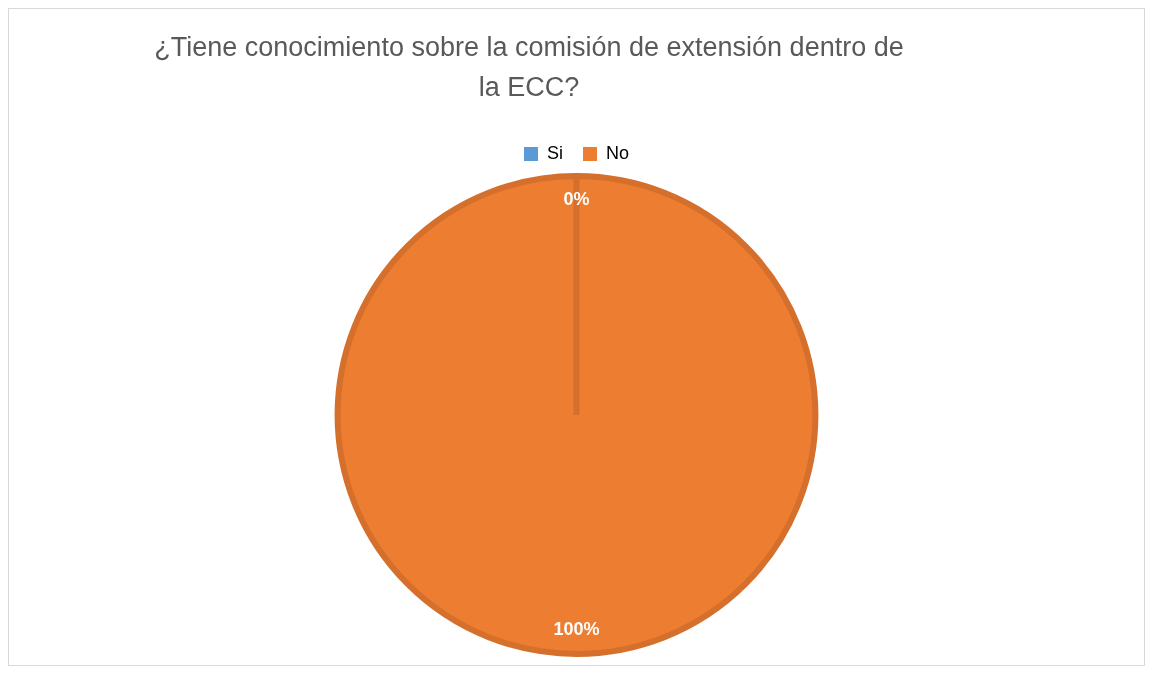 The height and width of the screenshot is (674, 1153). Describe the element at coordinates (618, 152) in the screenshot. I see `legend-label: No` at that location.